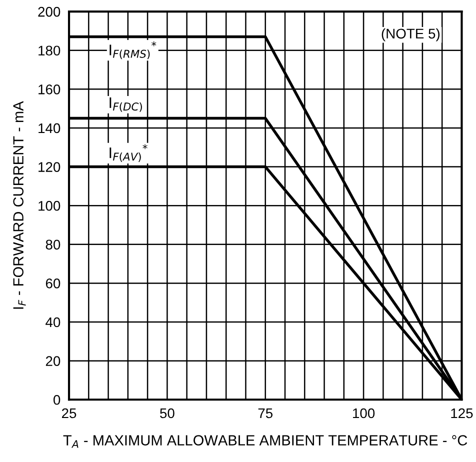 The width and height of the screenshot is (476, 462). Describe the element at coordinates (53, 283) in the screenshot. I see `y-tick-label: 60` at that location.